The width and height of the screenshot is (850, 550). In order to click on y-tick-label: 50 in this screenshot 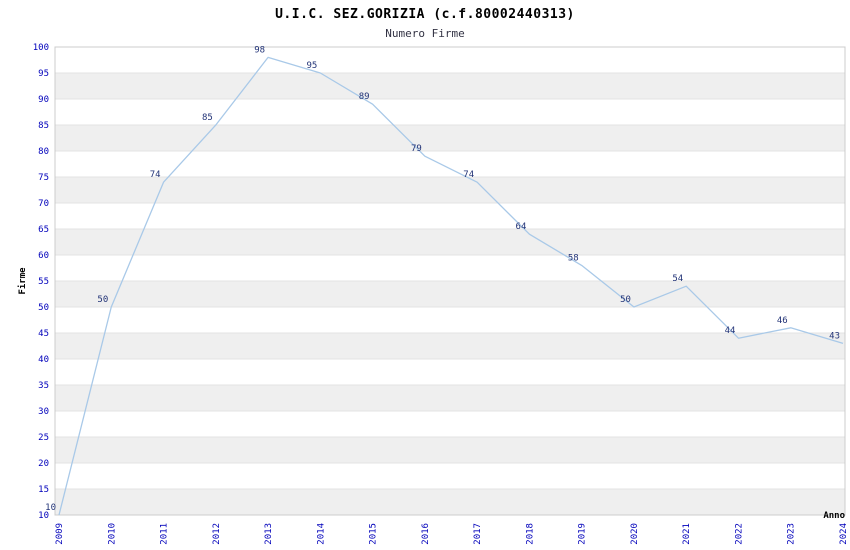, I will do `click(43, 308)`.